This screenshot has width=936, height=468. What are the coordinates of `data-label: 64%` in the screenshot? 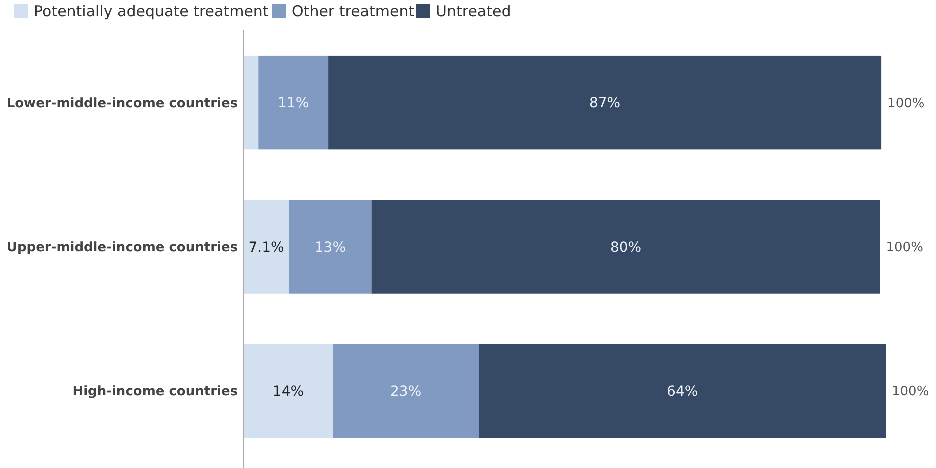 It's located at (682, 392).